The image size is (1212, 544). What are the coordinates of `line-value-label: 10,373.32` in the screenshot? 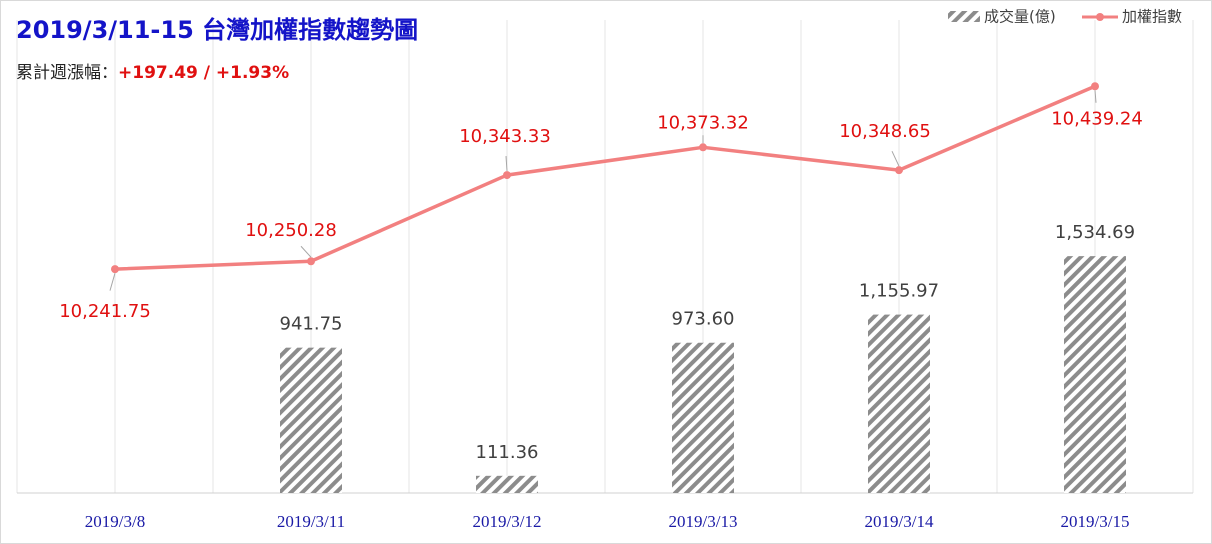 It's located at (703, 122).